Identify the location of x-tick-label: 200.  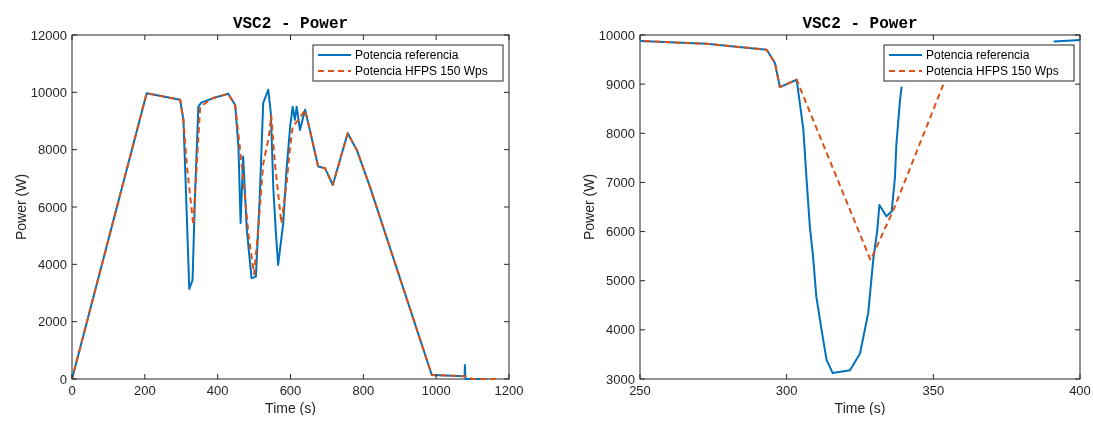
(144, 390).